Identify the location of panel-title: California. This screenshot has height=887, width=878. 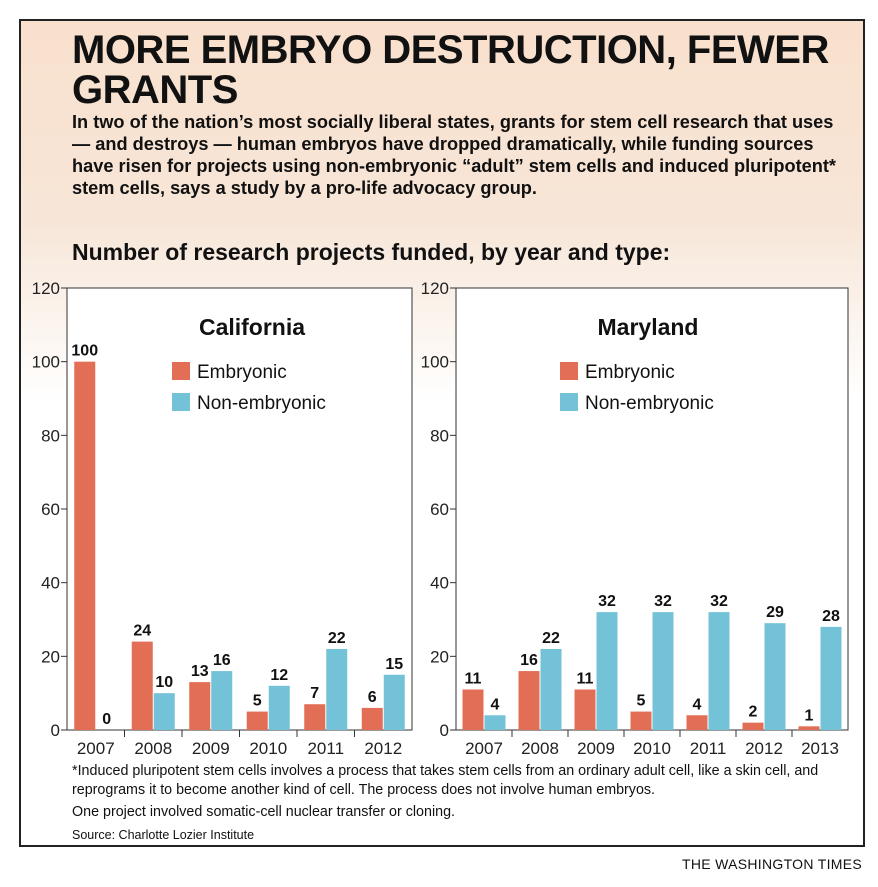
(252, 327).